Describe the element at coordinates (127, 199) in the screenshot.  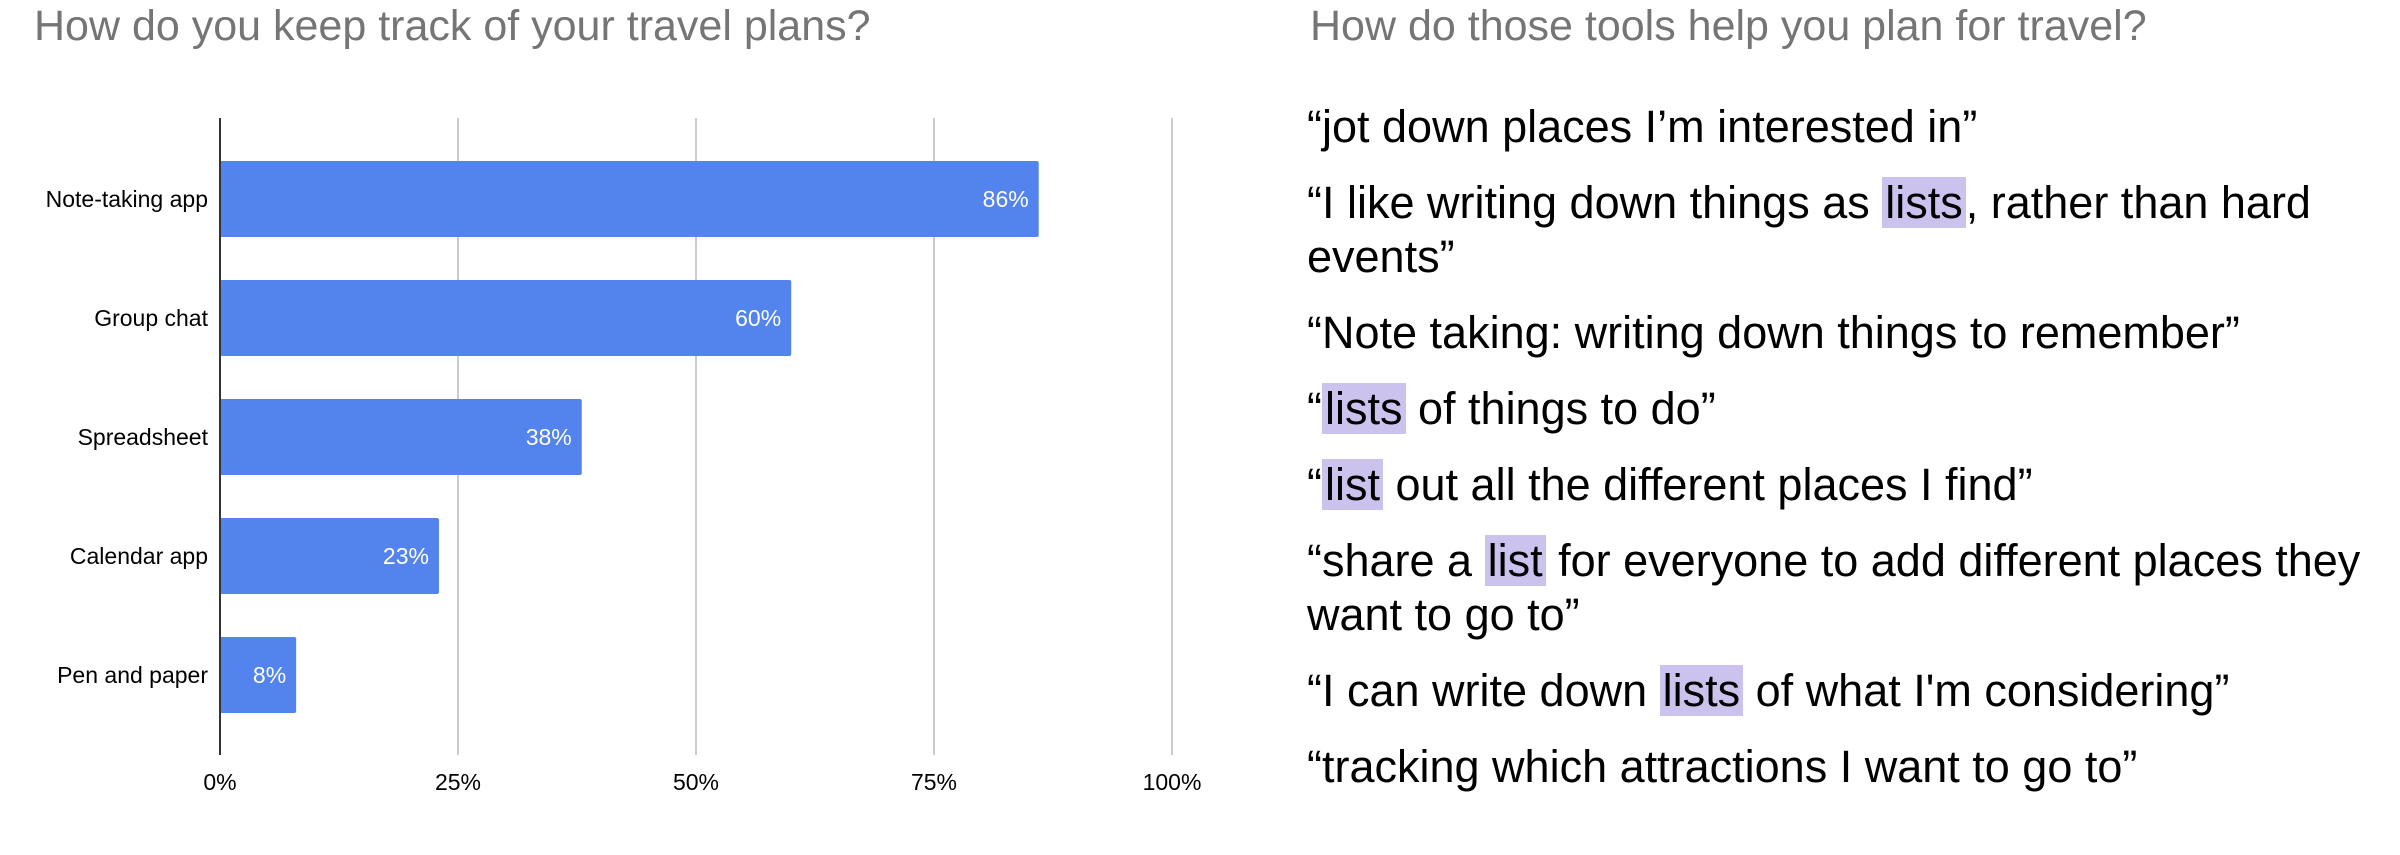
I see `category-label: Note-taking app` at that location.